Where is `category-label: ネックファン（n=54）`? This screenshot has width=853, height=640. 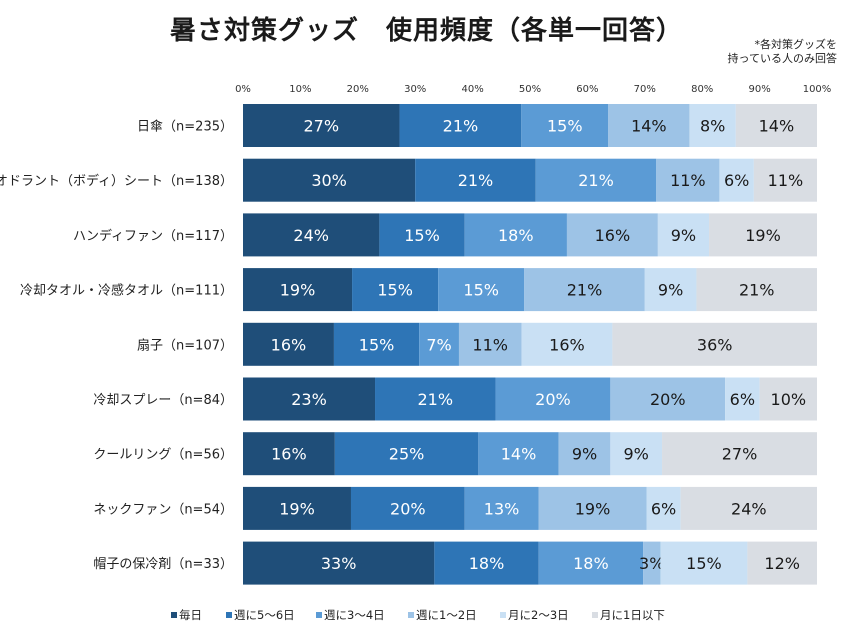
category-label: ネックファン（n=54） is located at coordinates (163, 509).